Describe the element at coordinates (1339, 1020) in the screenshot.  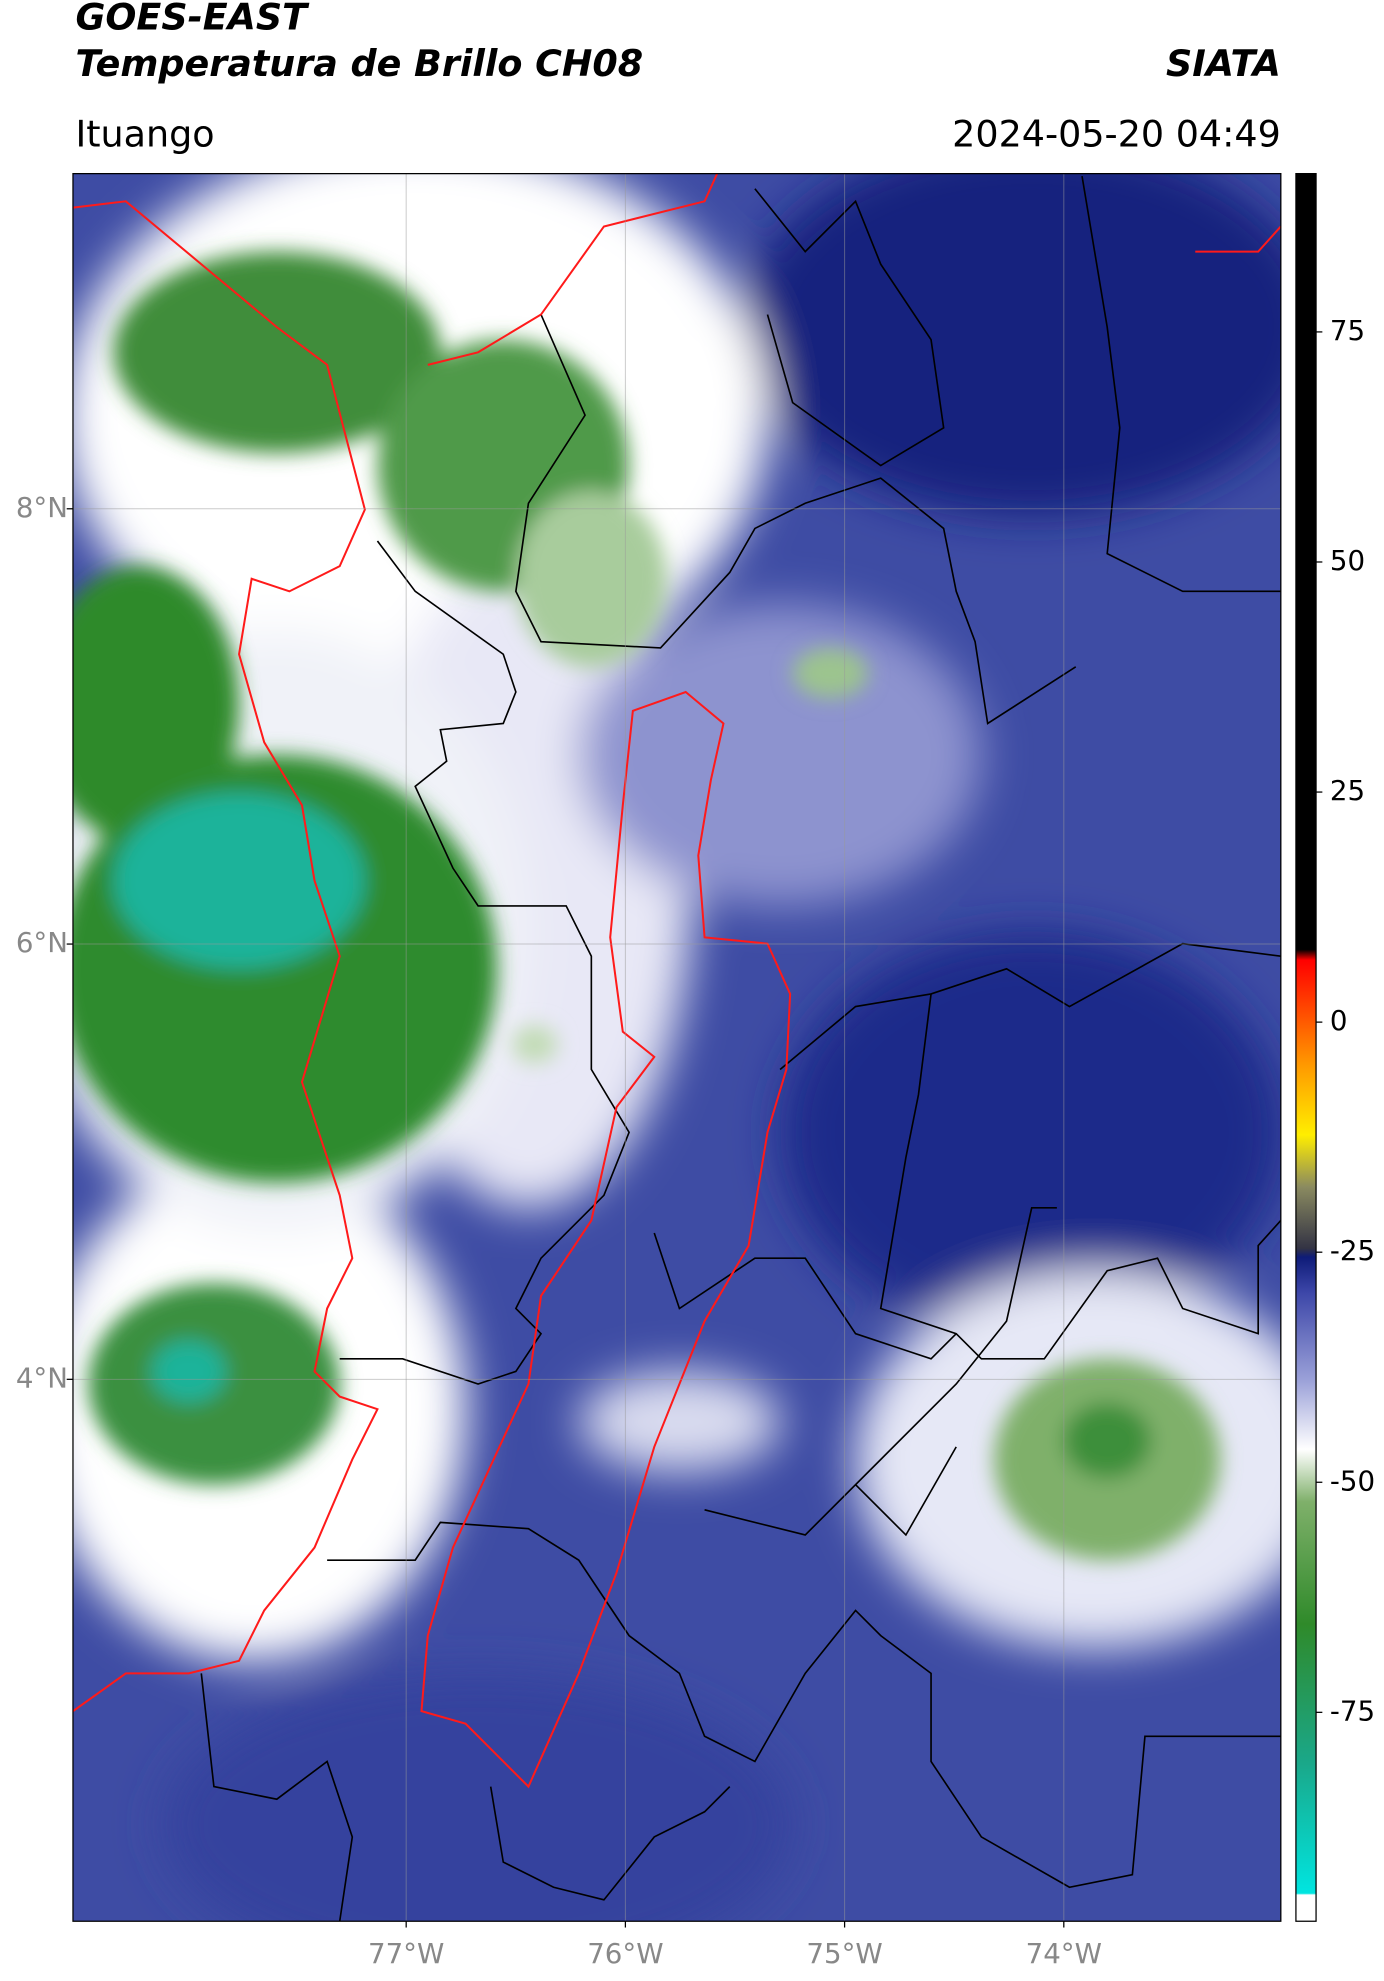
I see `colorbar-tick-label: 0` at that location.